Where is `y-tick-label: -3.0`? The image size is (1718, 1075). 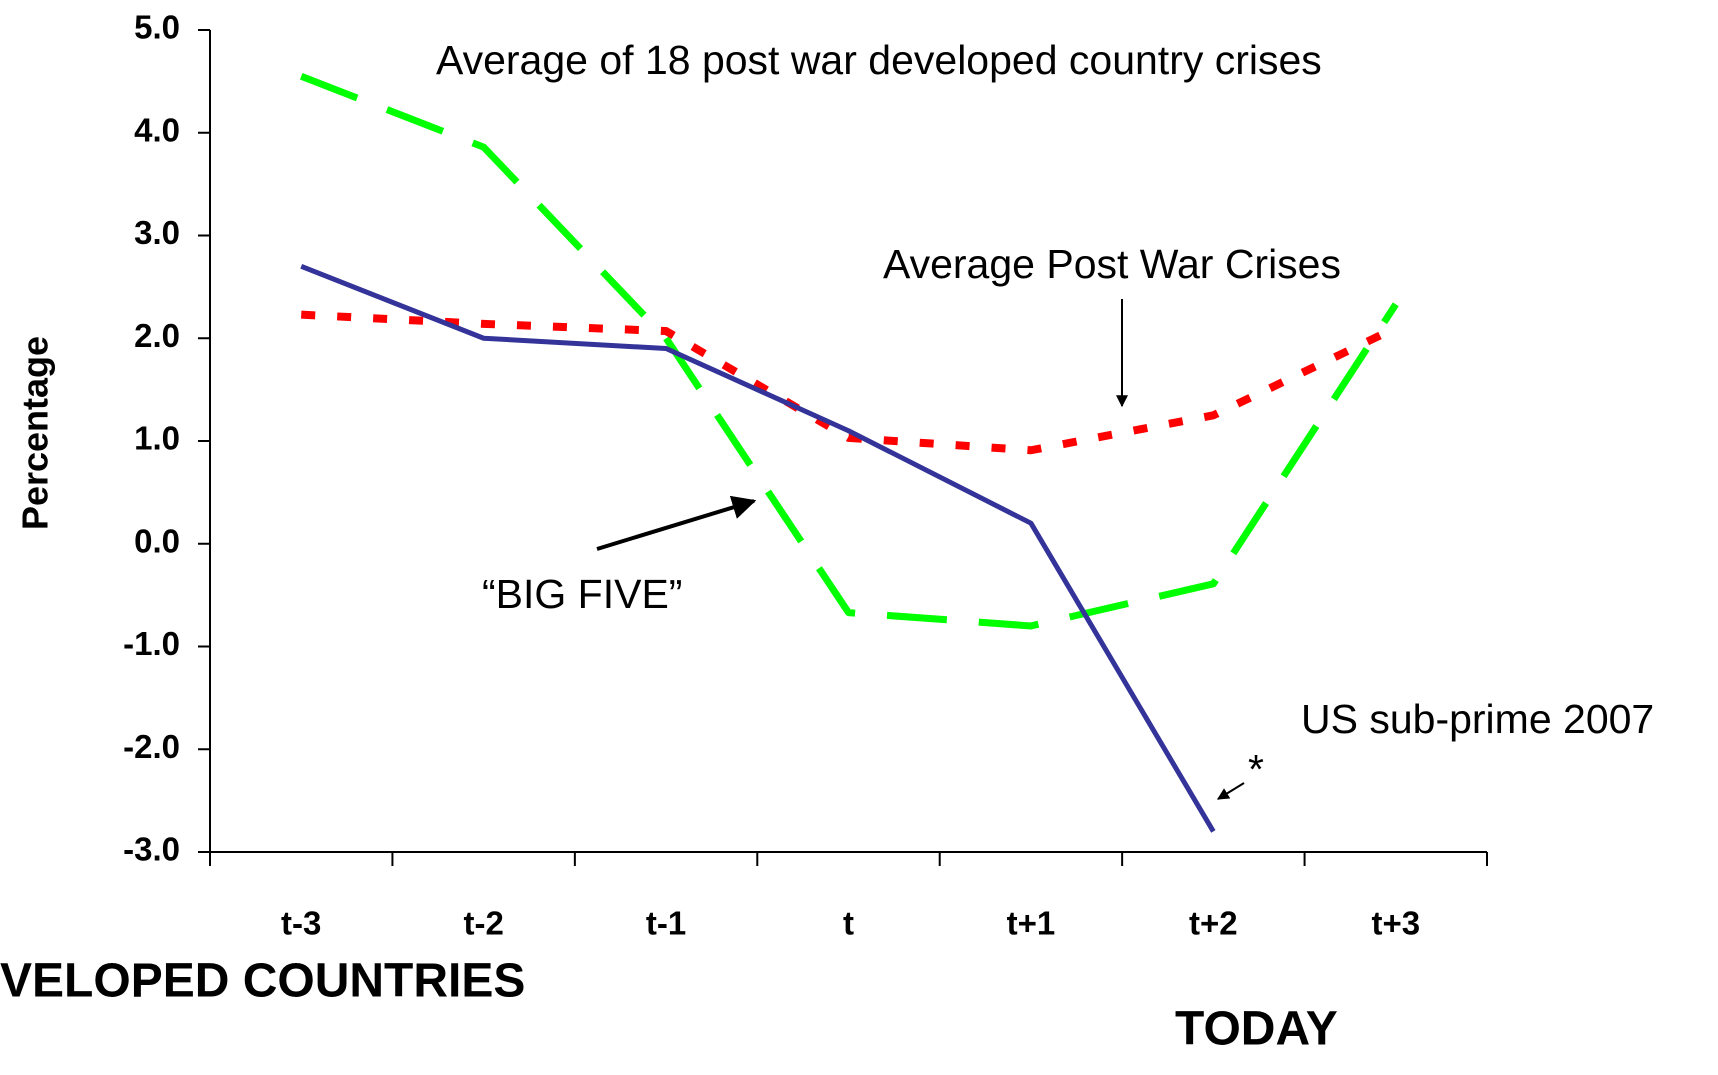 y-tick-label: -3.0 is located at coordinates (151, 849).